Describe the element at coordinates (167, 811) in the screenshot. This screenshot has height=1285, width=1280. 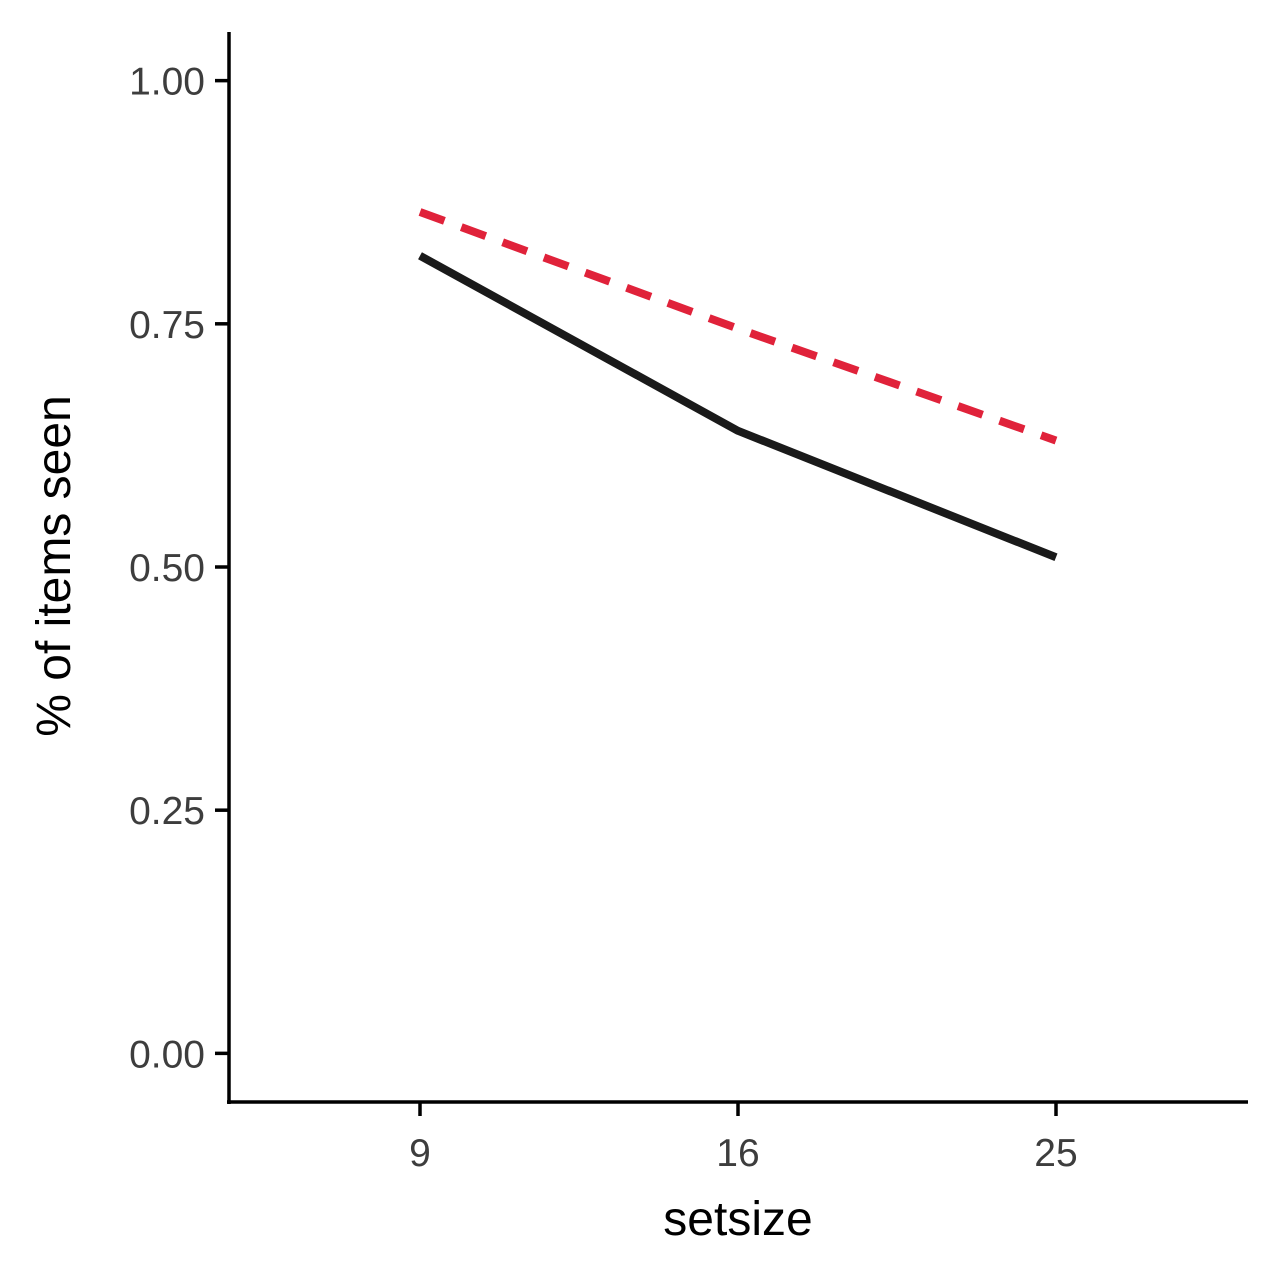
I see `y-tick-label: 0.25` at that location.